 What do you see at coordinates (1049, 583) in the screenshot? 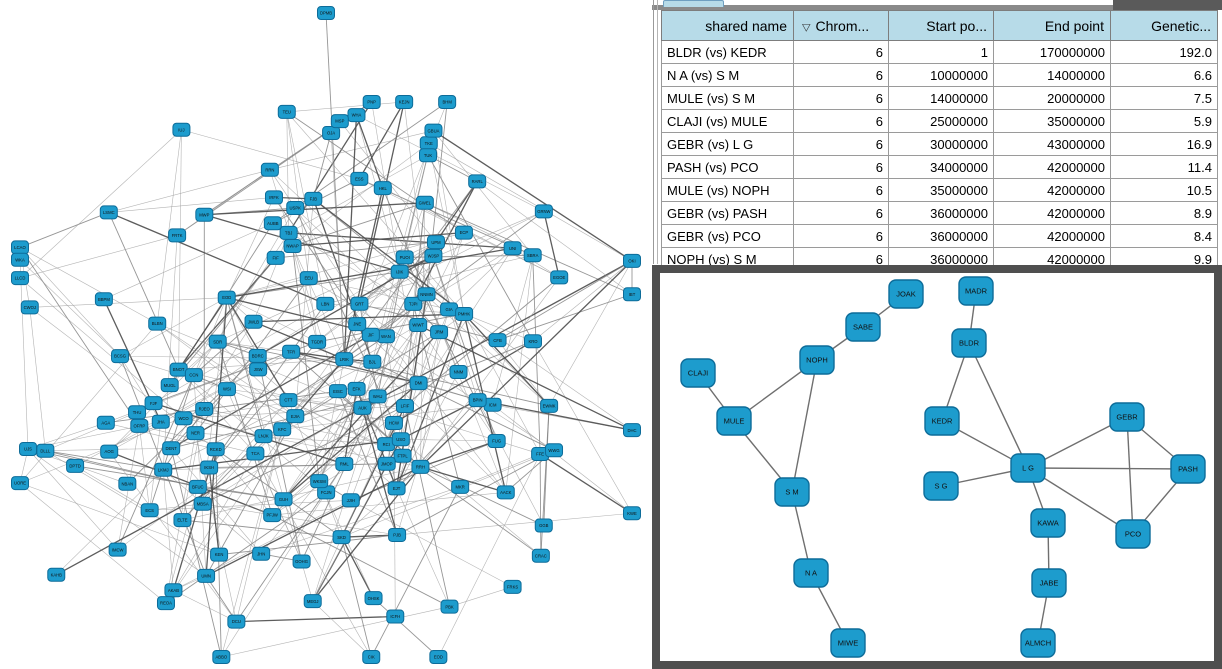
I see `subnetwork-node-jabe: JABE` at bounding box center [1049, 583].